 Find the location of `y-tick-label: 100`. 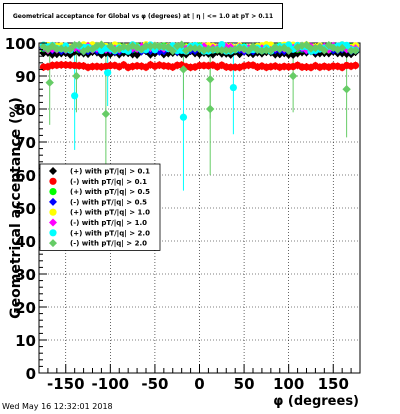

y-tick-label: 100 is located at coordinates (20, 44).